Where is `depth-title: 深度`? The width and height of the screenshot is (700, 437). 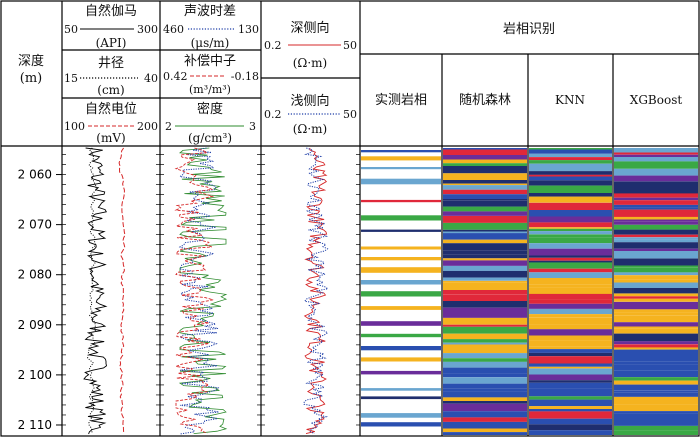 depth-title: 深度 is located at coordinates (31, 61).